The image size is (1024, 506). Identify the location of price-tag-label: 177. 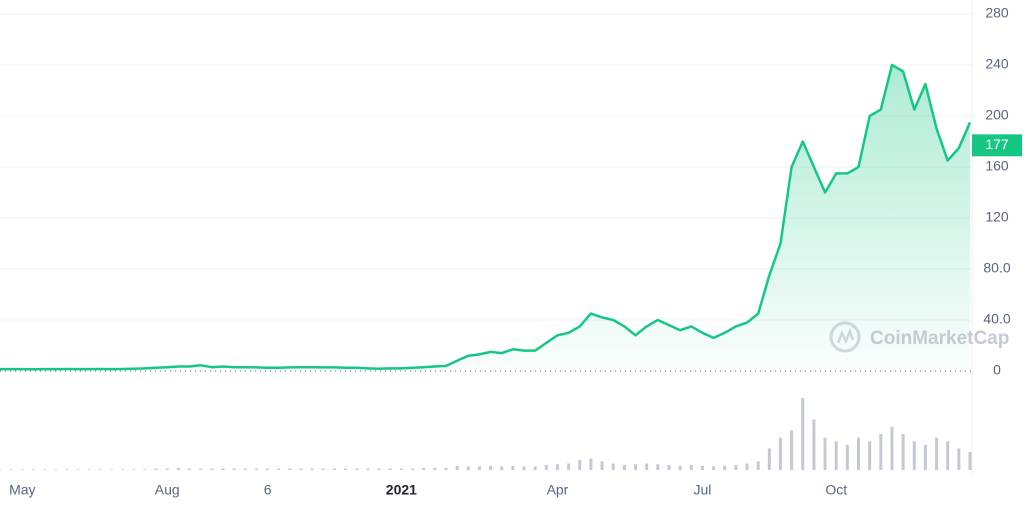
(997, 144).